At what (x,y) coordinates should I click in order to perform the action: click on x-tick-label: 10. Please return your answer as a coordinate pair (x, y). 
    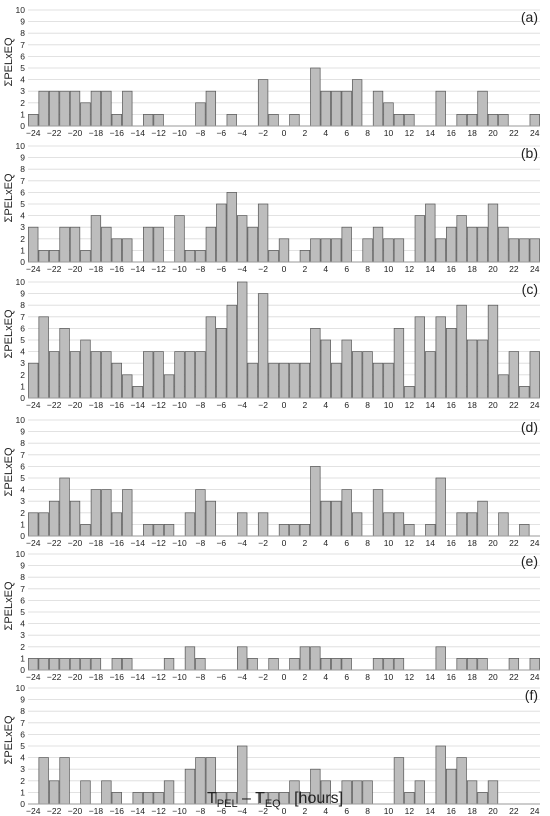
    Looking at the image, I should click on (389, 405).